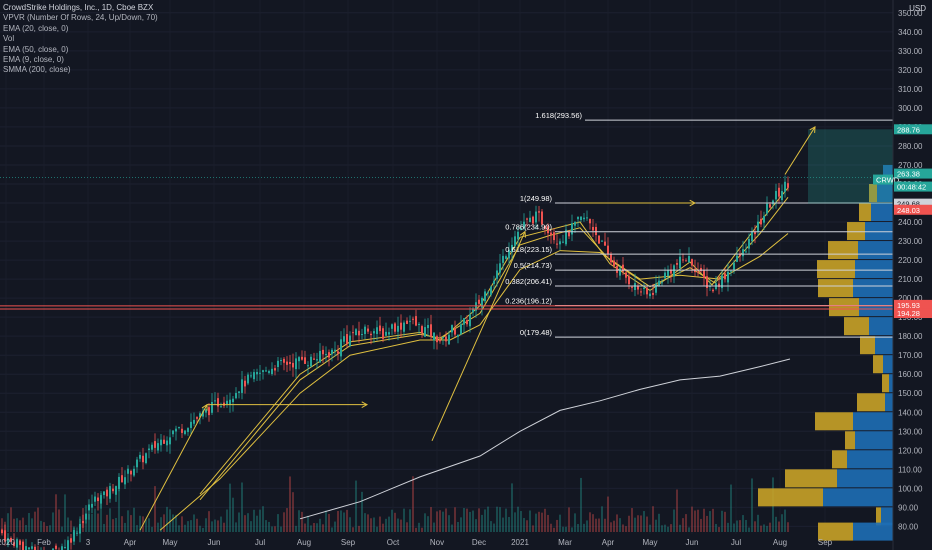  Describe the element at coordinates (36, 49) in the screenshot. I see `indicator-ema50: EMA (50, close, 0)` at that location.